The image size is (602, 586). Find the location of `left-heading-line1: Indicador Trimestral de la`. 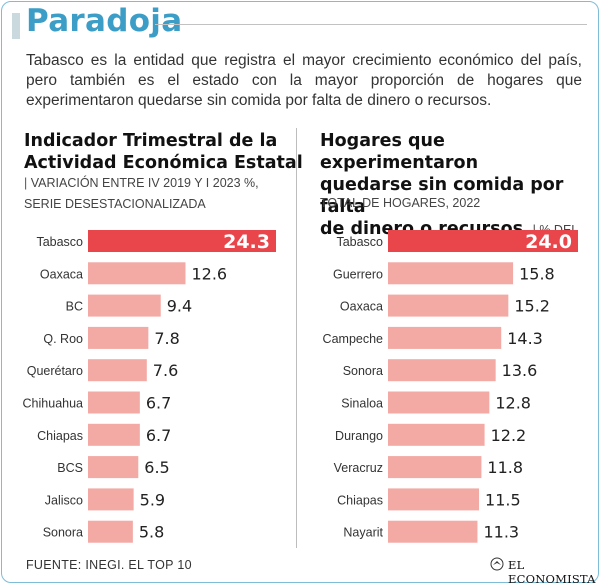

left-heading-line1: Indicador Trimestral de la is located at coordinates (151, 141).